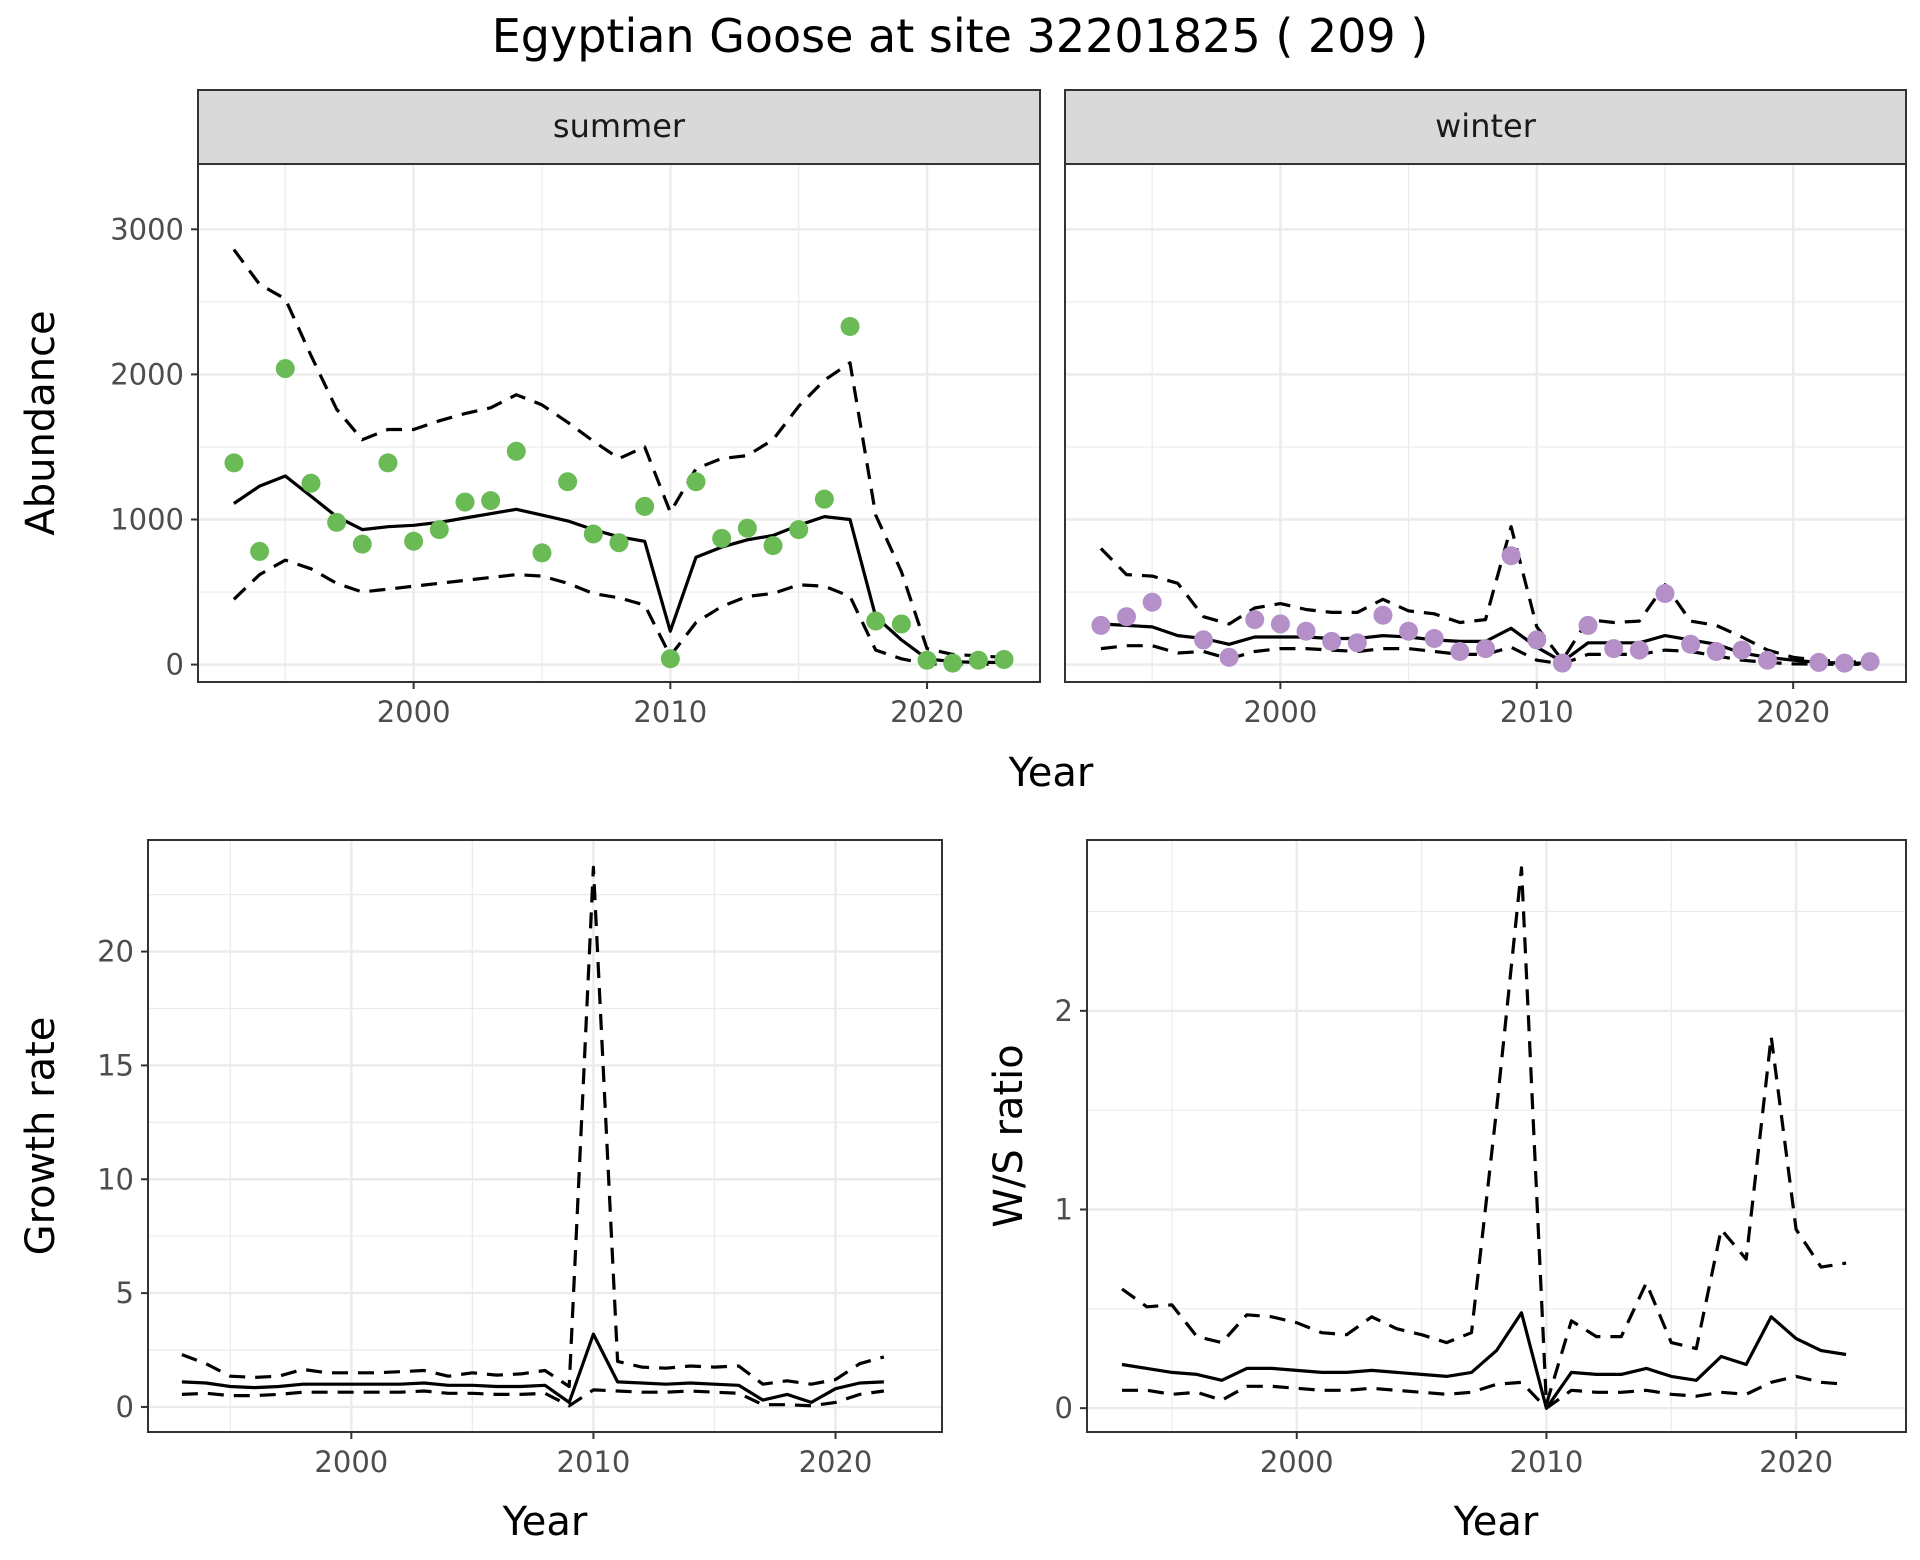  Describe the element at coordinates (439, 530) in the screenshot. I see `data-point-summer-2001` at that location.